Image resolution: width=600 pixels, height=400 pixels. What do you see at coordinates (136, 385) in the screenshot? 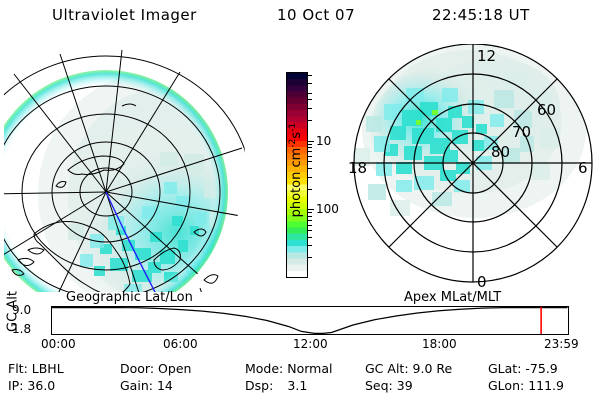
I see `gain-label: Gain:` at bounding box center [136, 385].